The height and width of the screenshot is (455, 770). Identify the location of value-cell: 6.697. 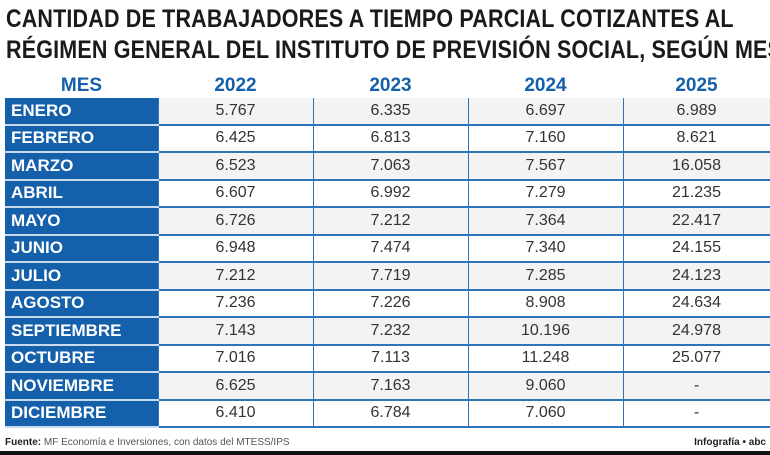
(545, 112).